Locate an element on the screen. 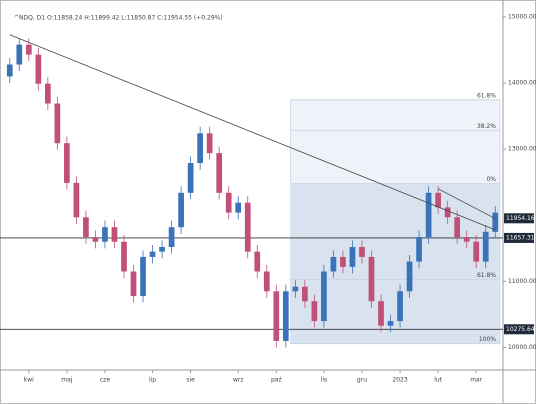  price-label: 10275.64 is located at coordinates (520, 329).